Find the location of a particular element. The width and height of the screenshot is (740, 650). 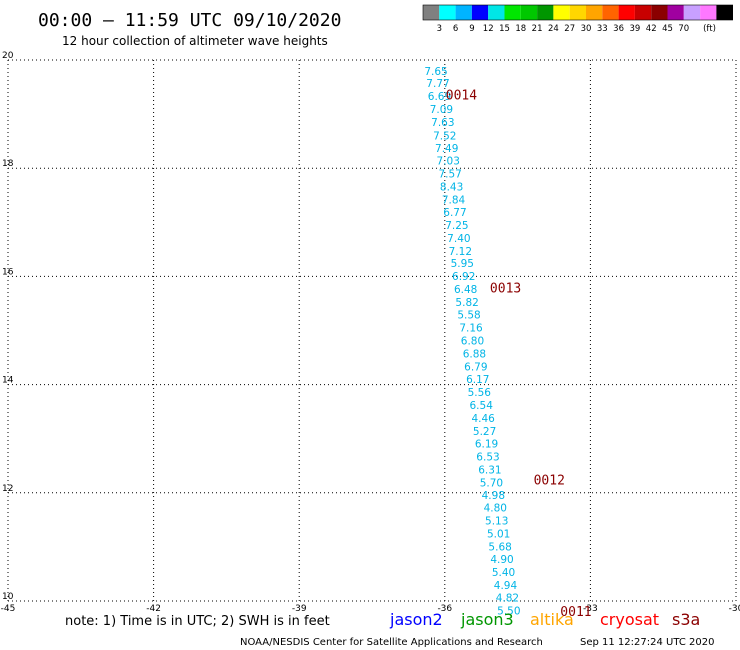

wave-height-point: 4.46 is located at coordinates (483, 419).